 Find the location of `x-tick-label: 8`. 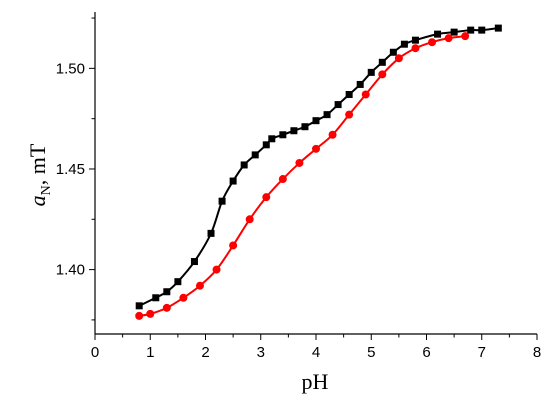

x-tick-label: 8 is located at coordinates (537, 352).